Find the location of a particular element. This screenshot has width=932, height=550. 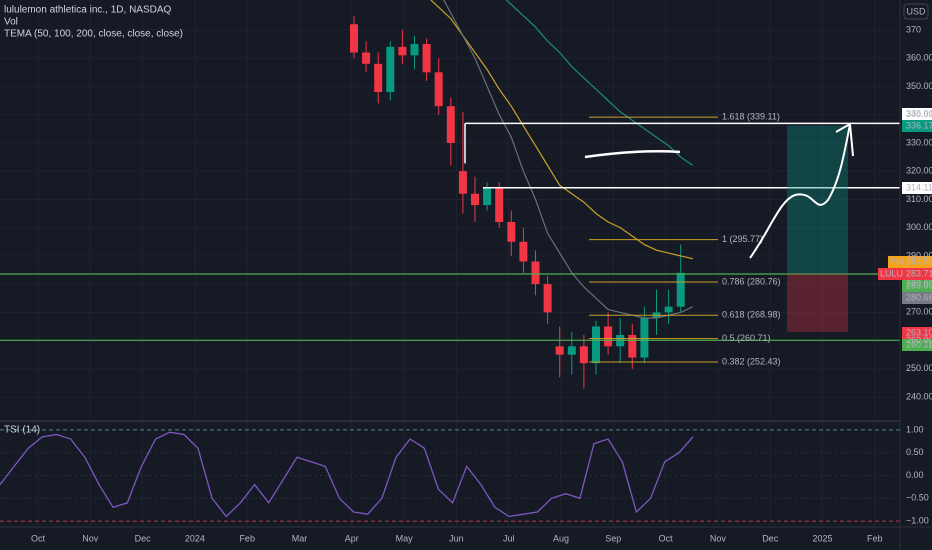

volume-label: Vol is located at coordinates (11, 22).